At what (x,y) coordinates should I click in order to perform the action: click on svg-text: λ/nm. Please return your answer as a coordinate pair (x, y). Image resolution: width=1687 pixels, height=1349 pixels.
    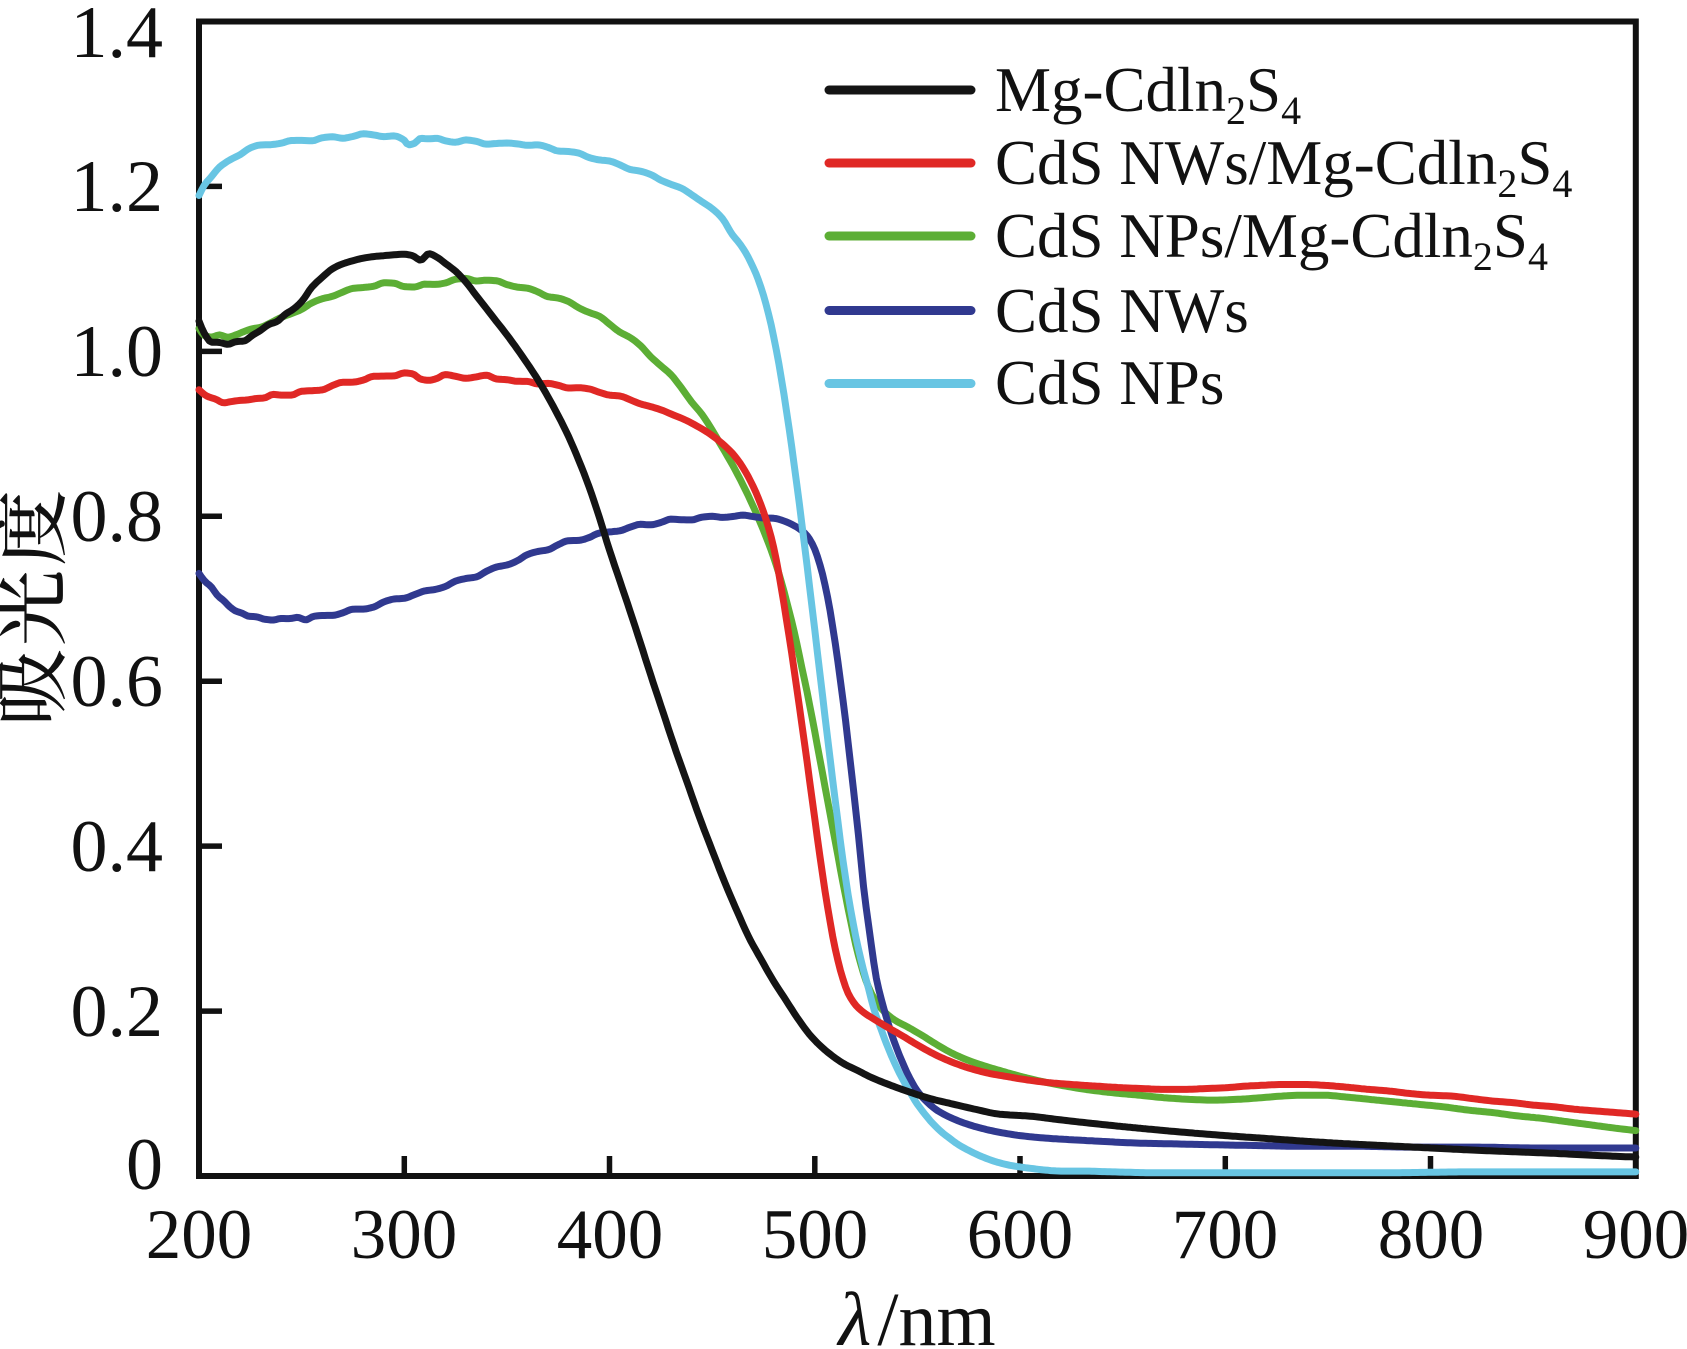
    Looking at the image, I should click on (915, 1313).